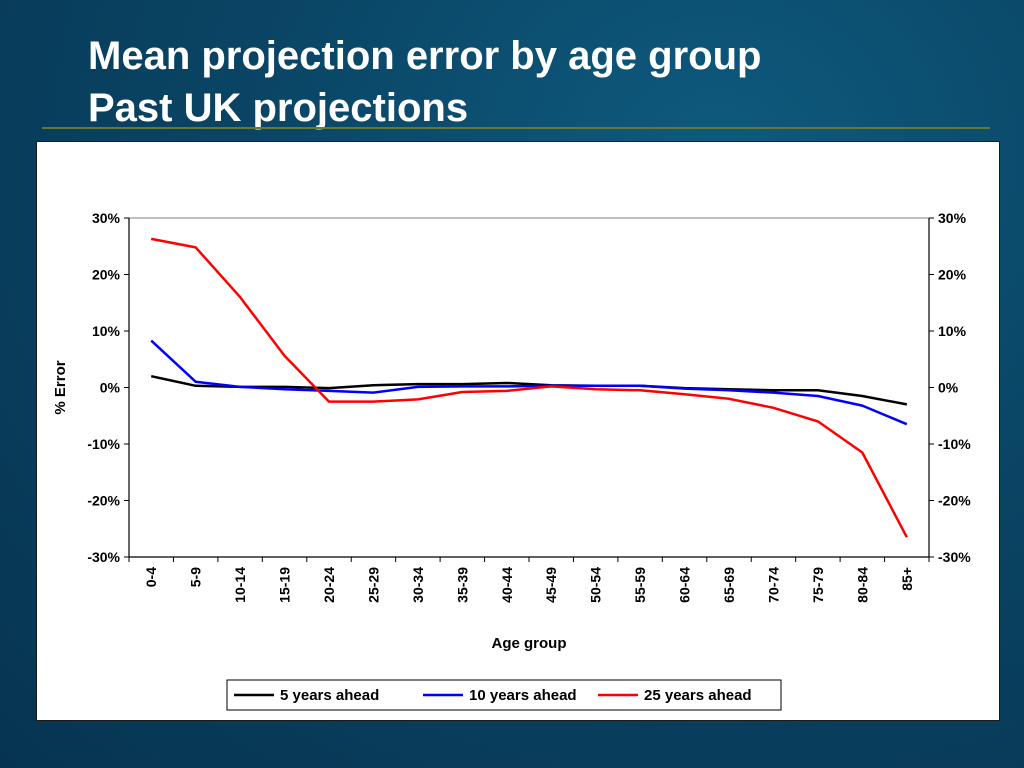 The height and width of the screenshot is (768, 1024). Describe the element at coordinates (596, 585) in the screenshot. I see `x-tick-label: 50-54` at that location.